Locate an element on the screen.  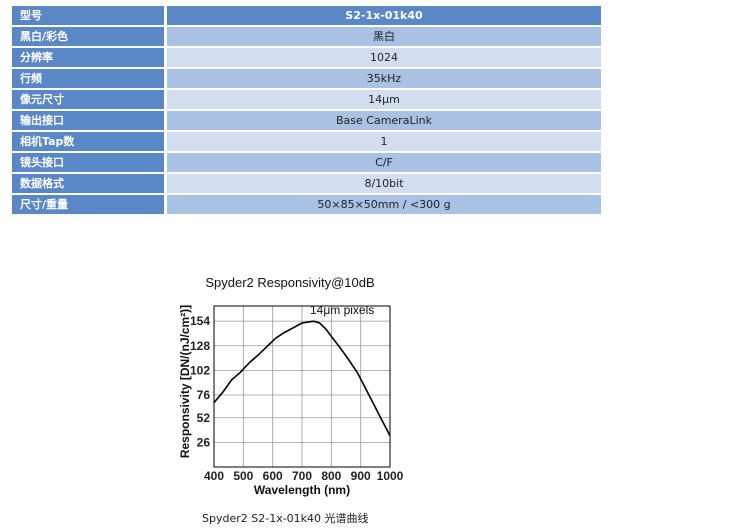
x-tick-label: 1000 is located at coordinates (390, 476).